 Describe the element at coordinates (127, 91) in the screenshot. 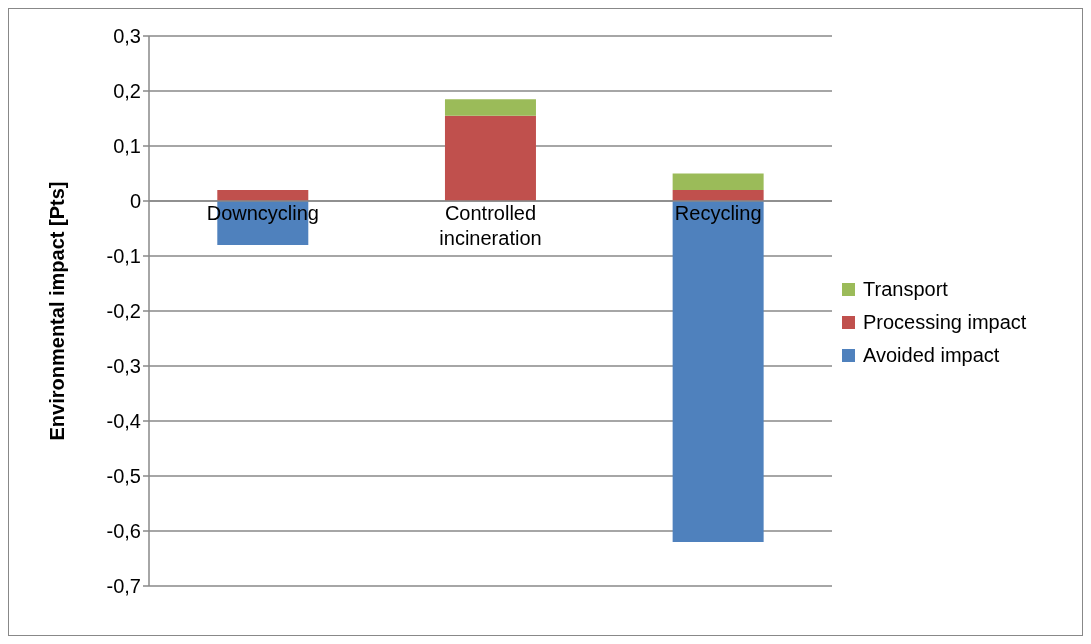

I see `y-tick-label: 0,2` at that location.